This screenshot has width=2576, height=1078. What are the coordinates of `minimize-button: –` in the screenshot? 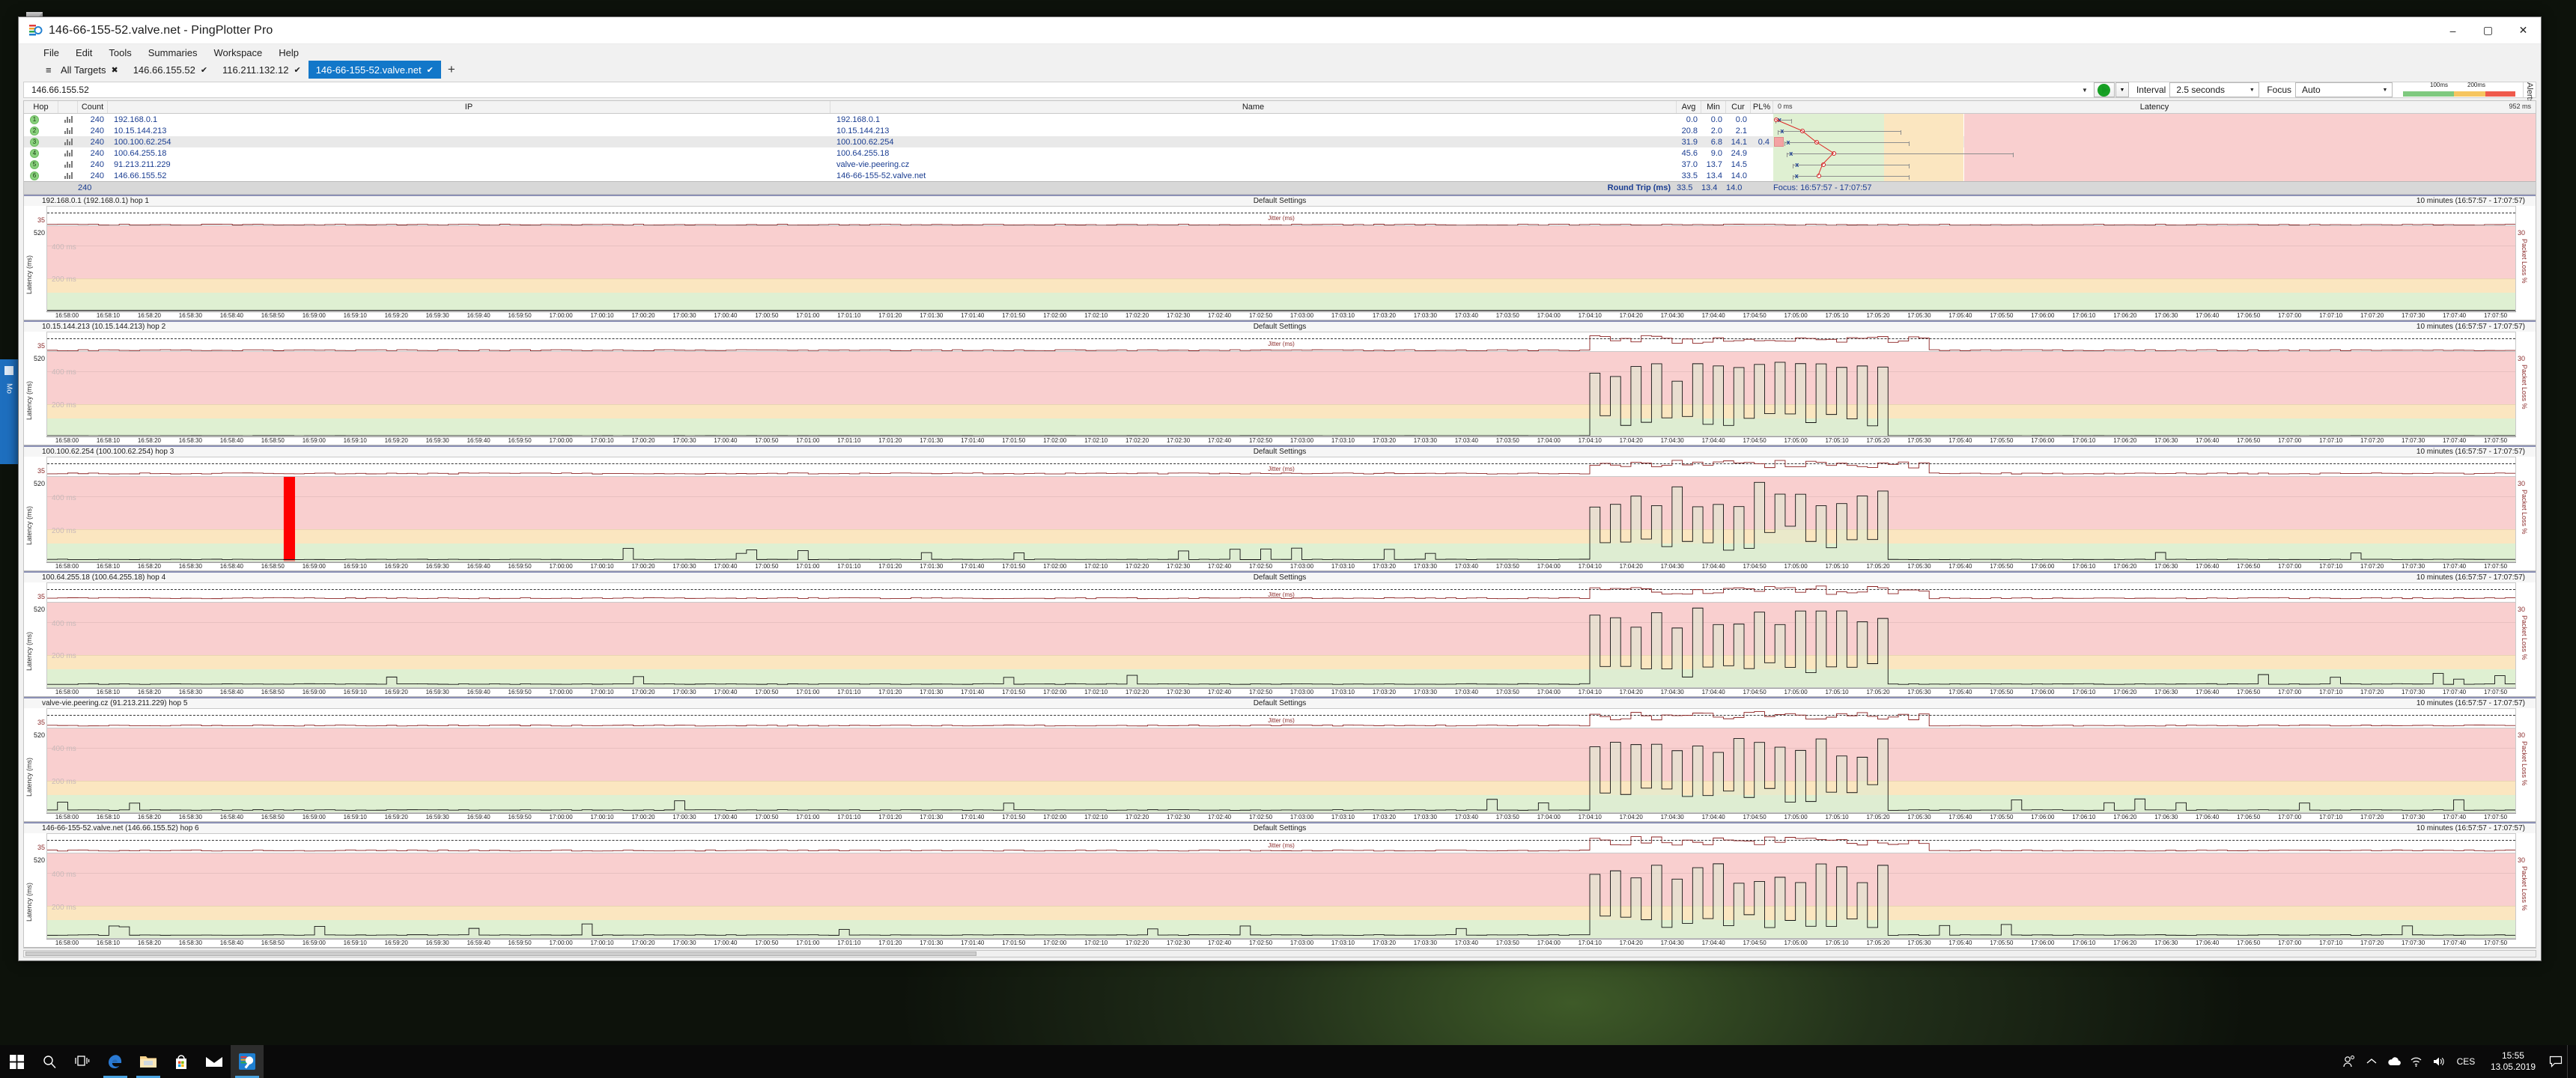 It's located at (2452, 30).